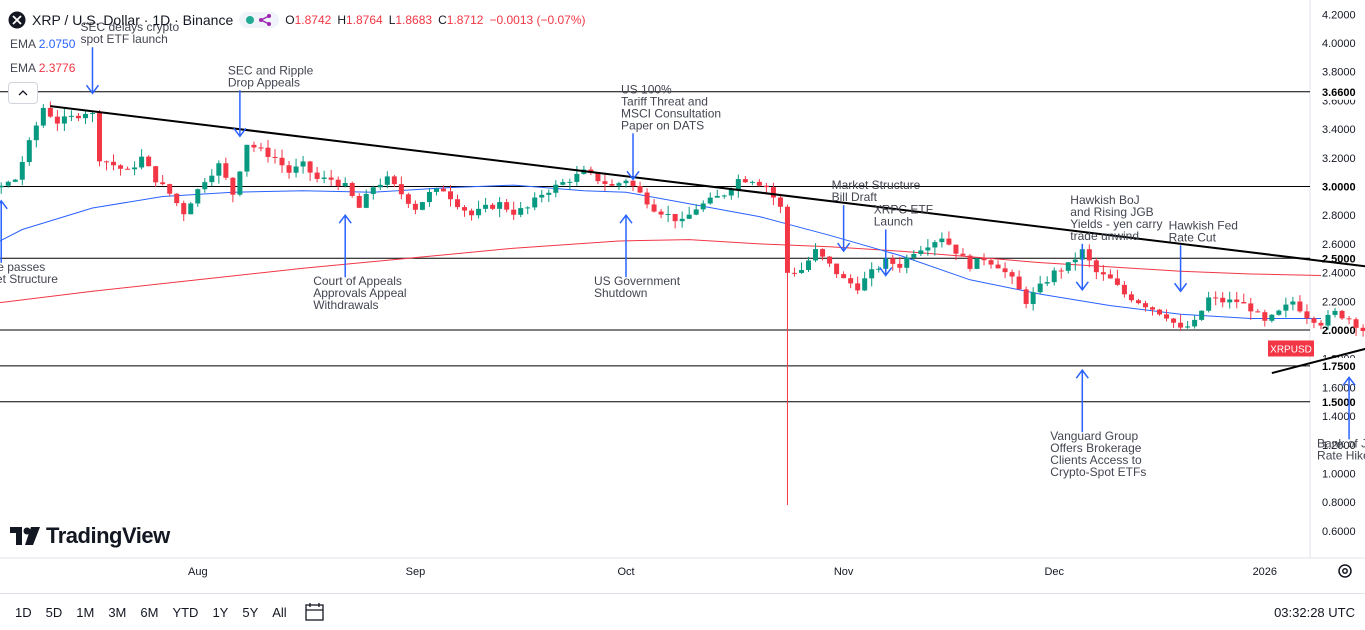 This screenshot has height=630, width=1365. What do you see at coordinates (279, 612) in the screenshot?
I see `range-button-all: All` at bounding box center [279, 612].